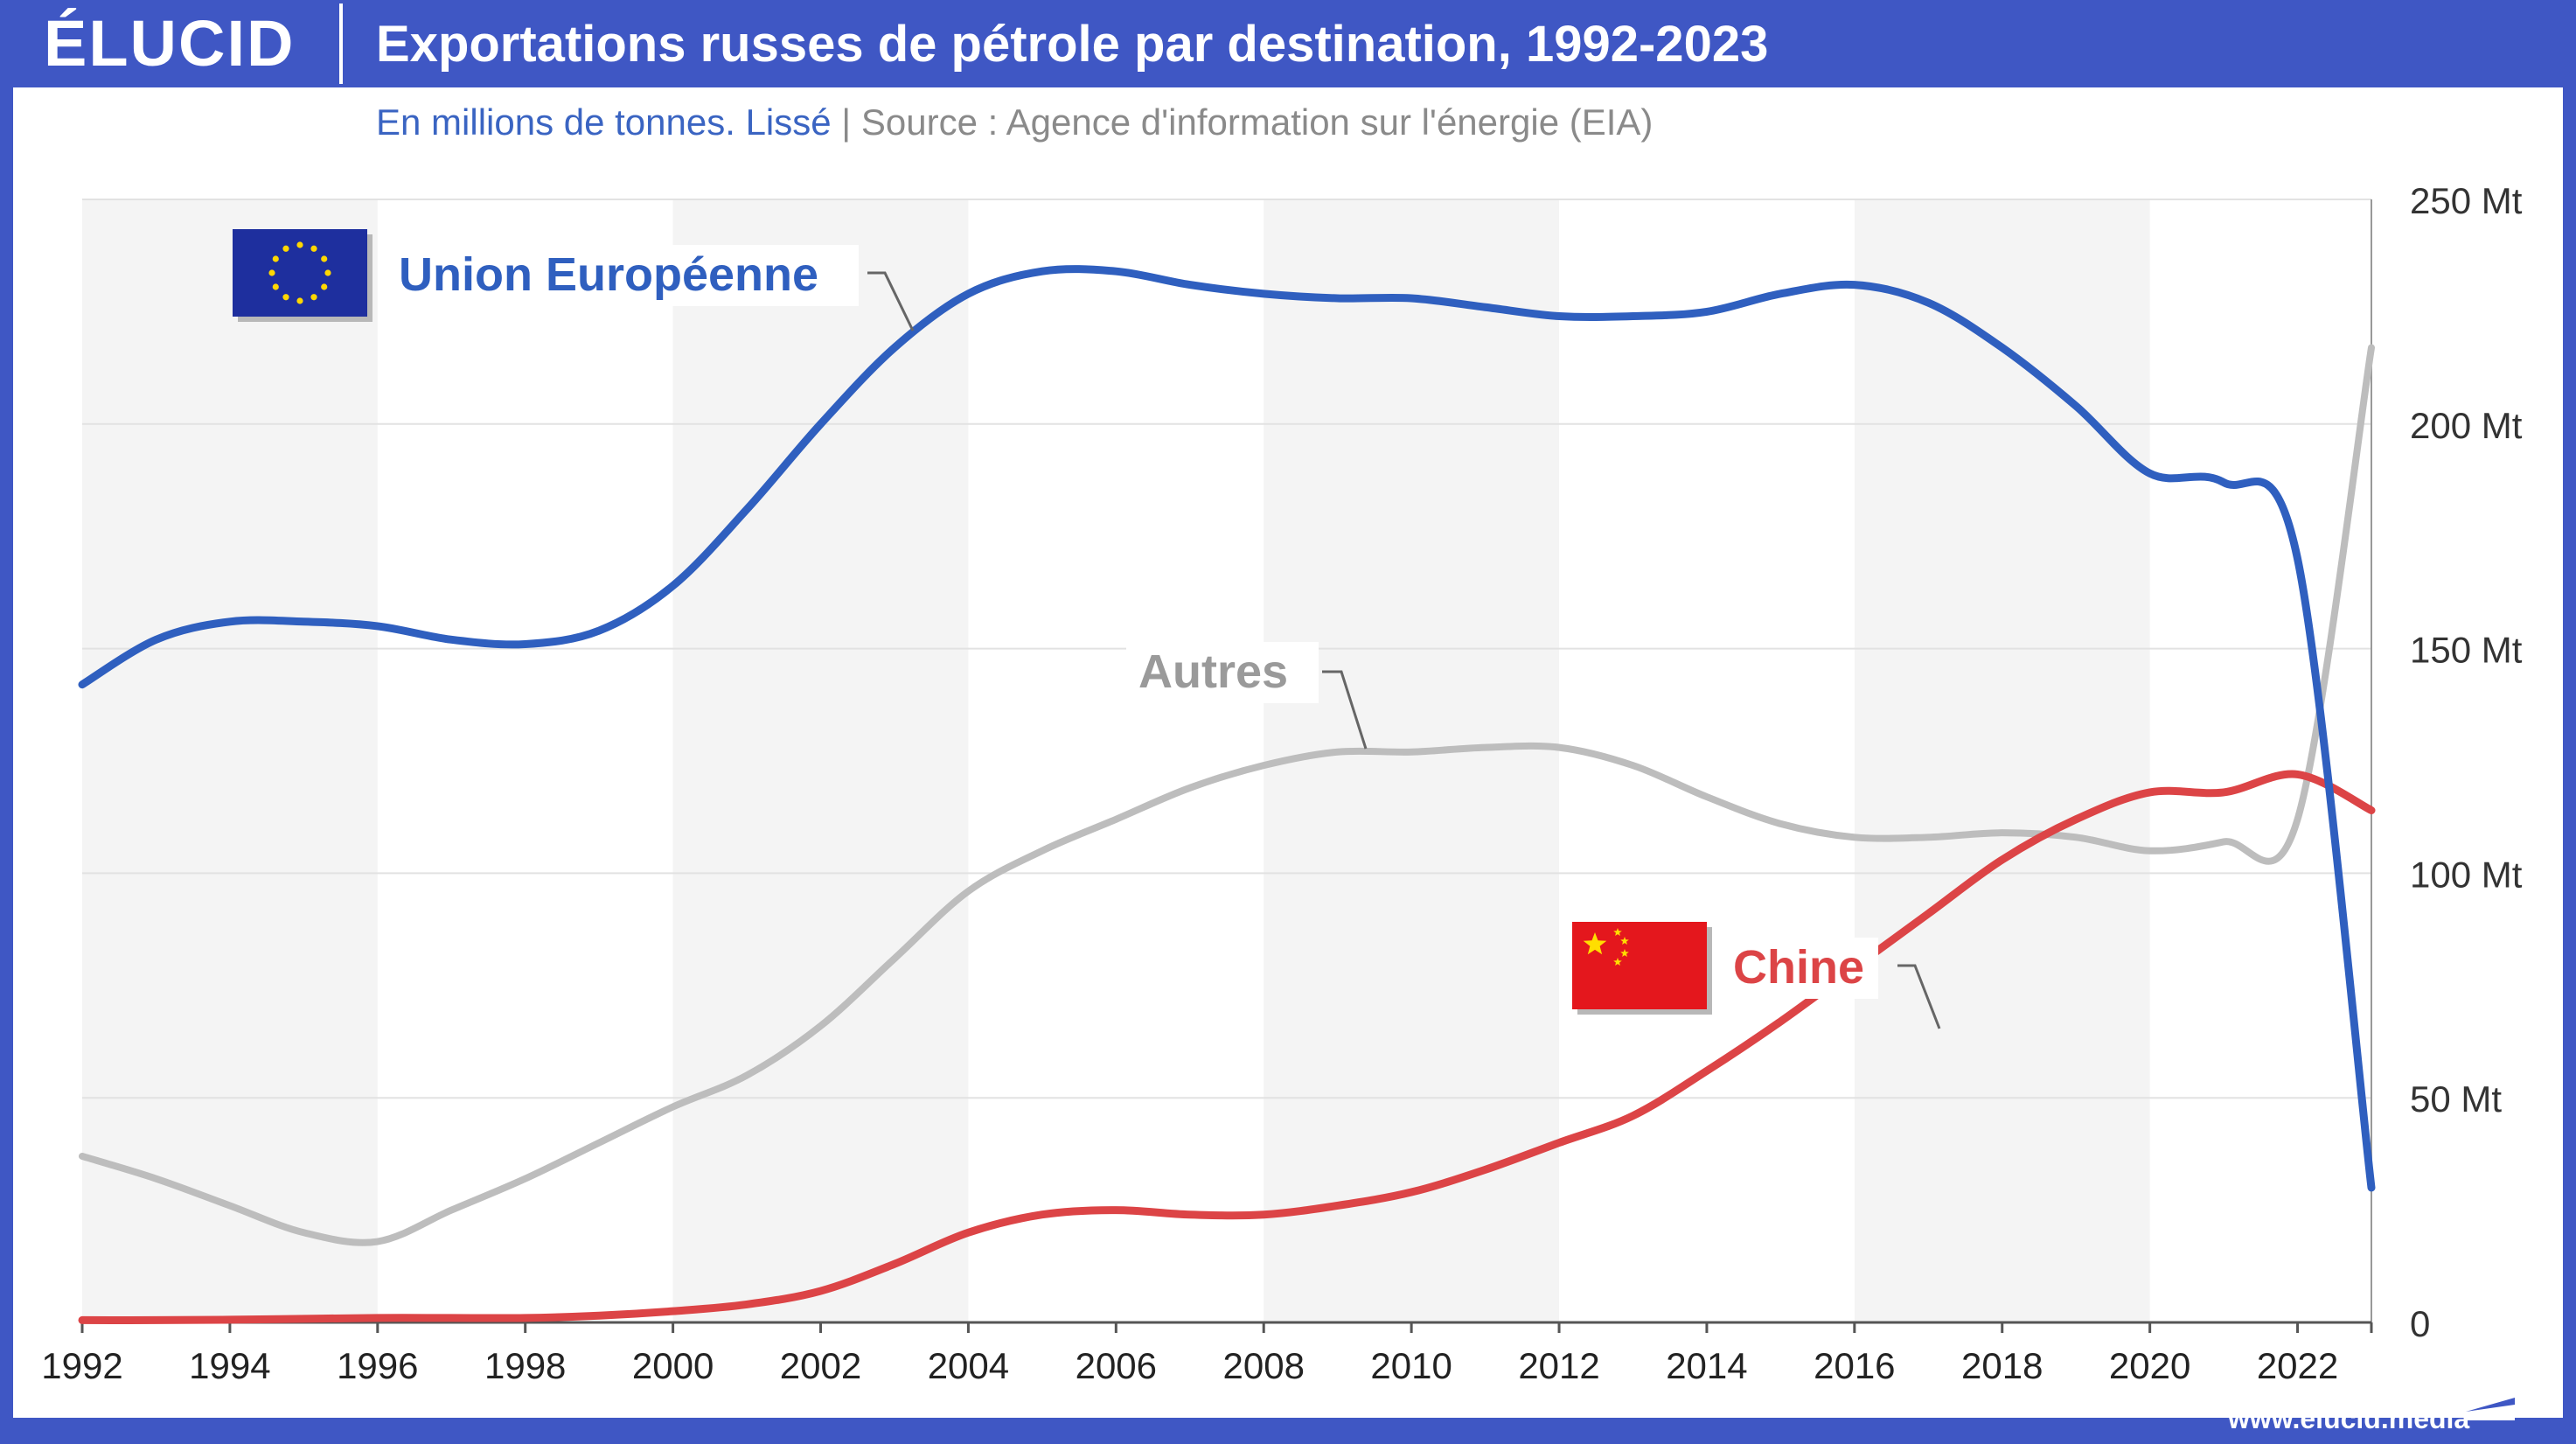 This screenshot has height=1444, width=2576. I want to click on elucid-logo: ÉLUCID, so click(170, 44).